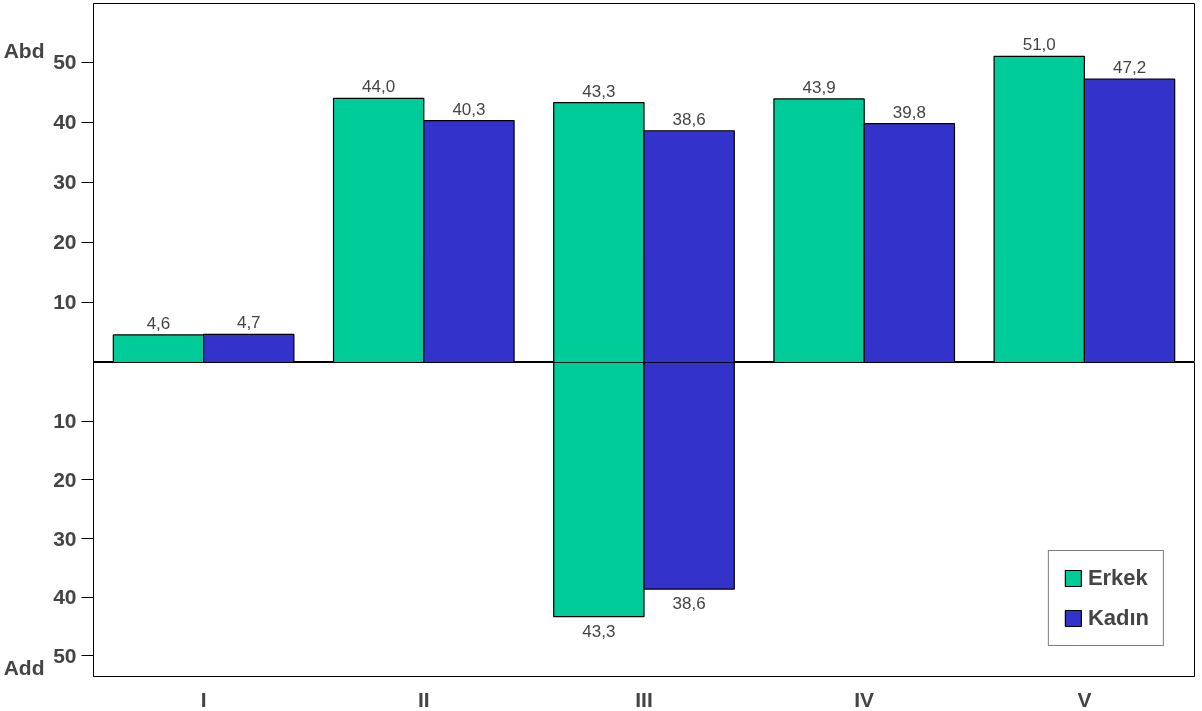  Describe the element at coordinates (909, 112) in the screenshot. I see `data-label: 39,8` at that location.